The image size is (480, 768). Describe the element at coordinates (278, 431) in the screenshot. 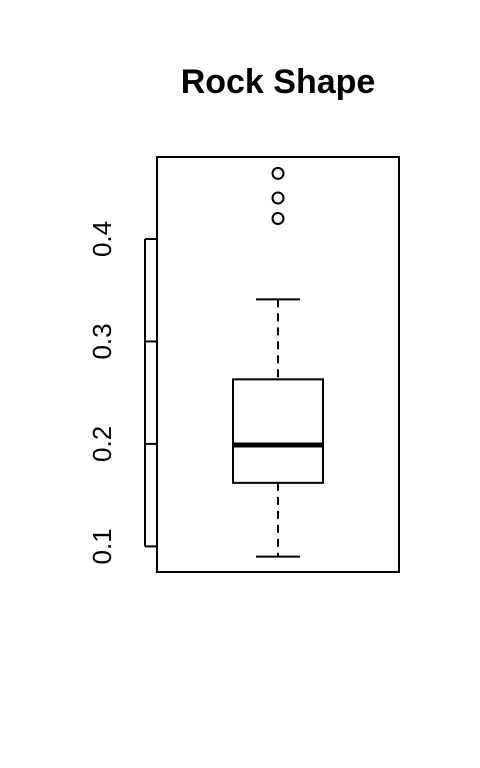

I see `iqr-box` at that location.